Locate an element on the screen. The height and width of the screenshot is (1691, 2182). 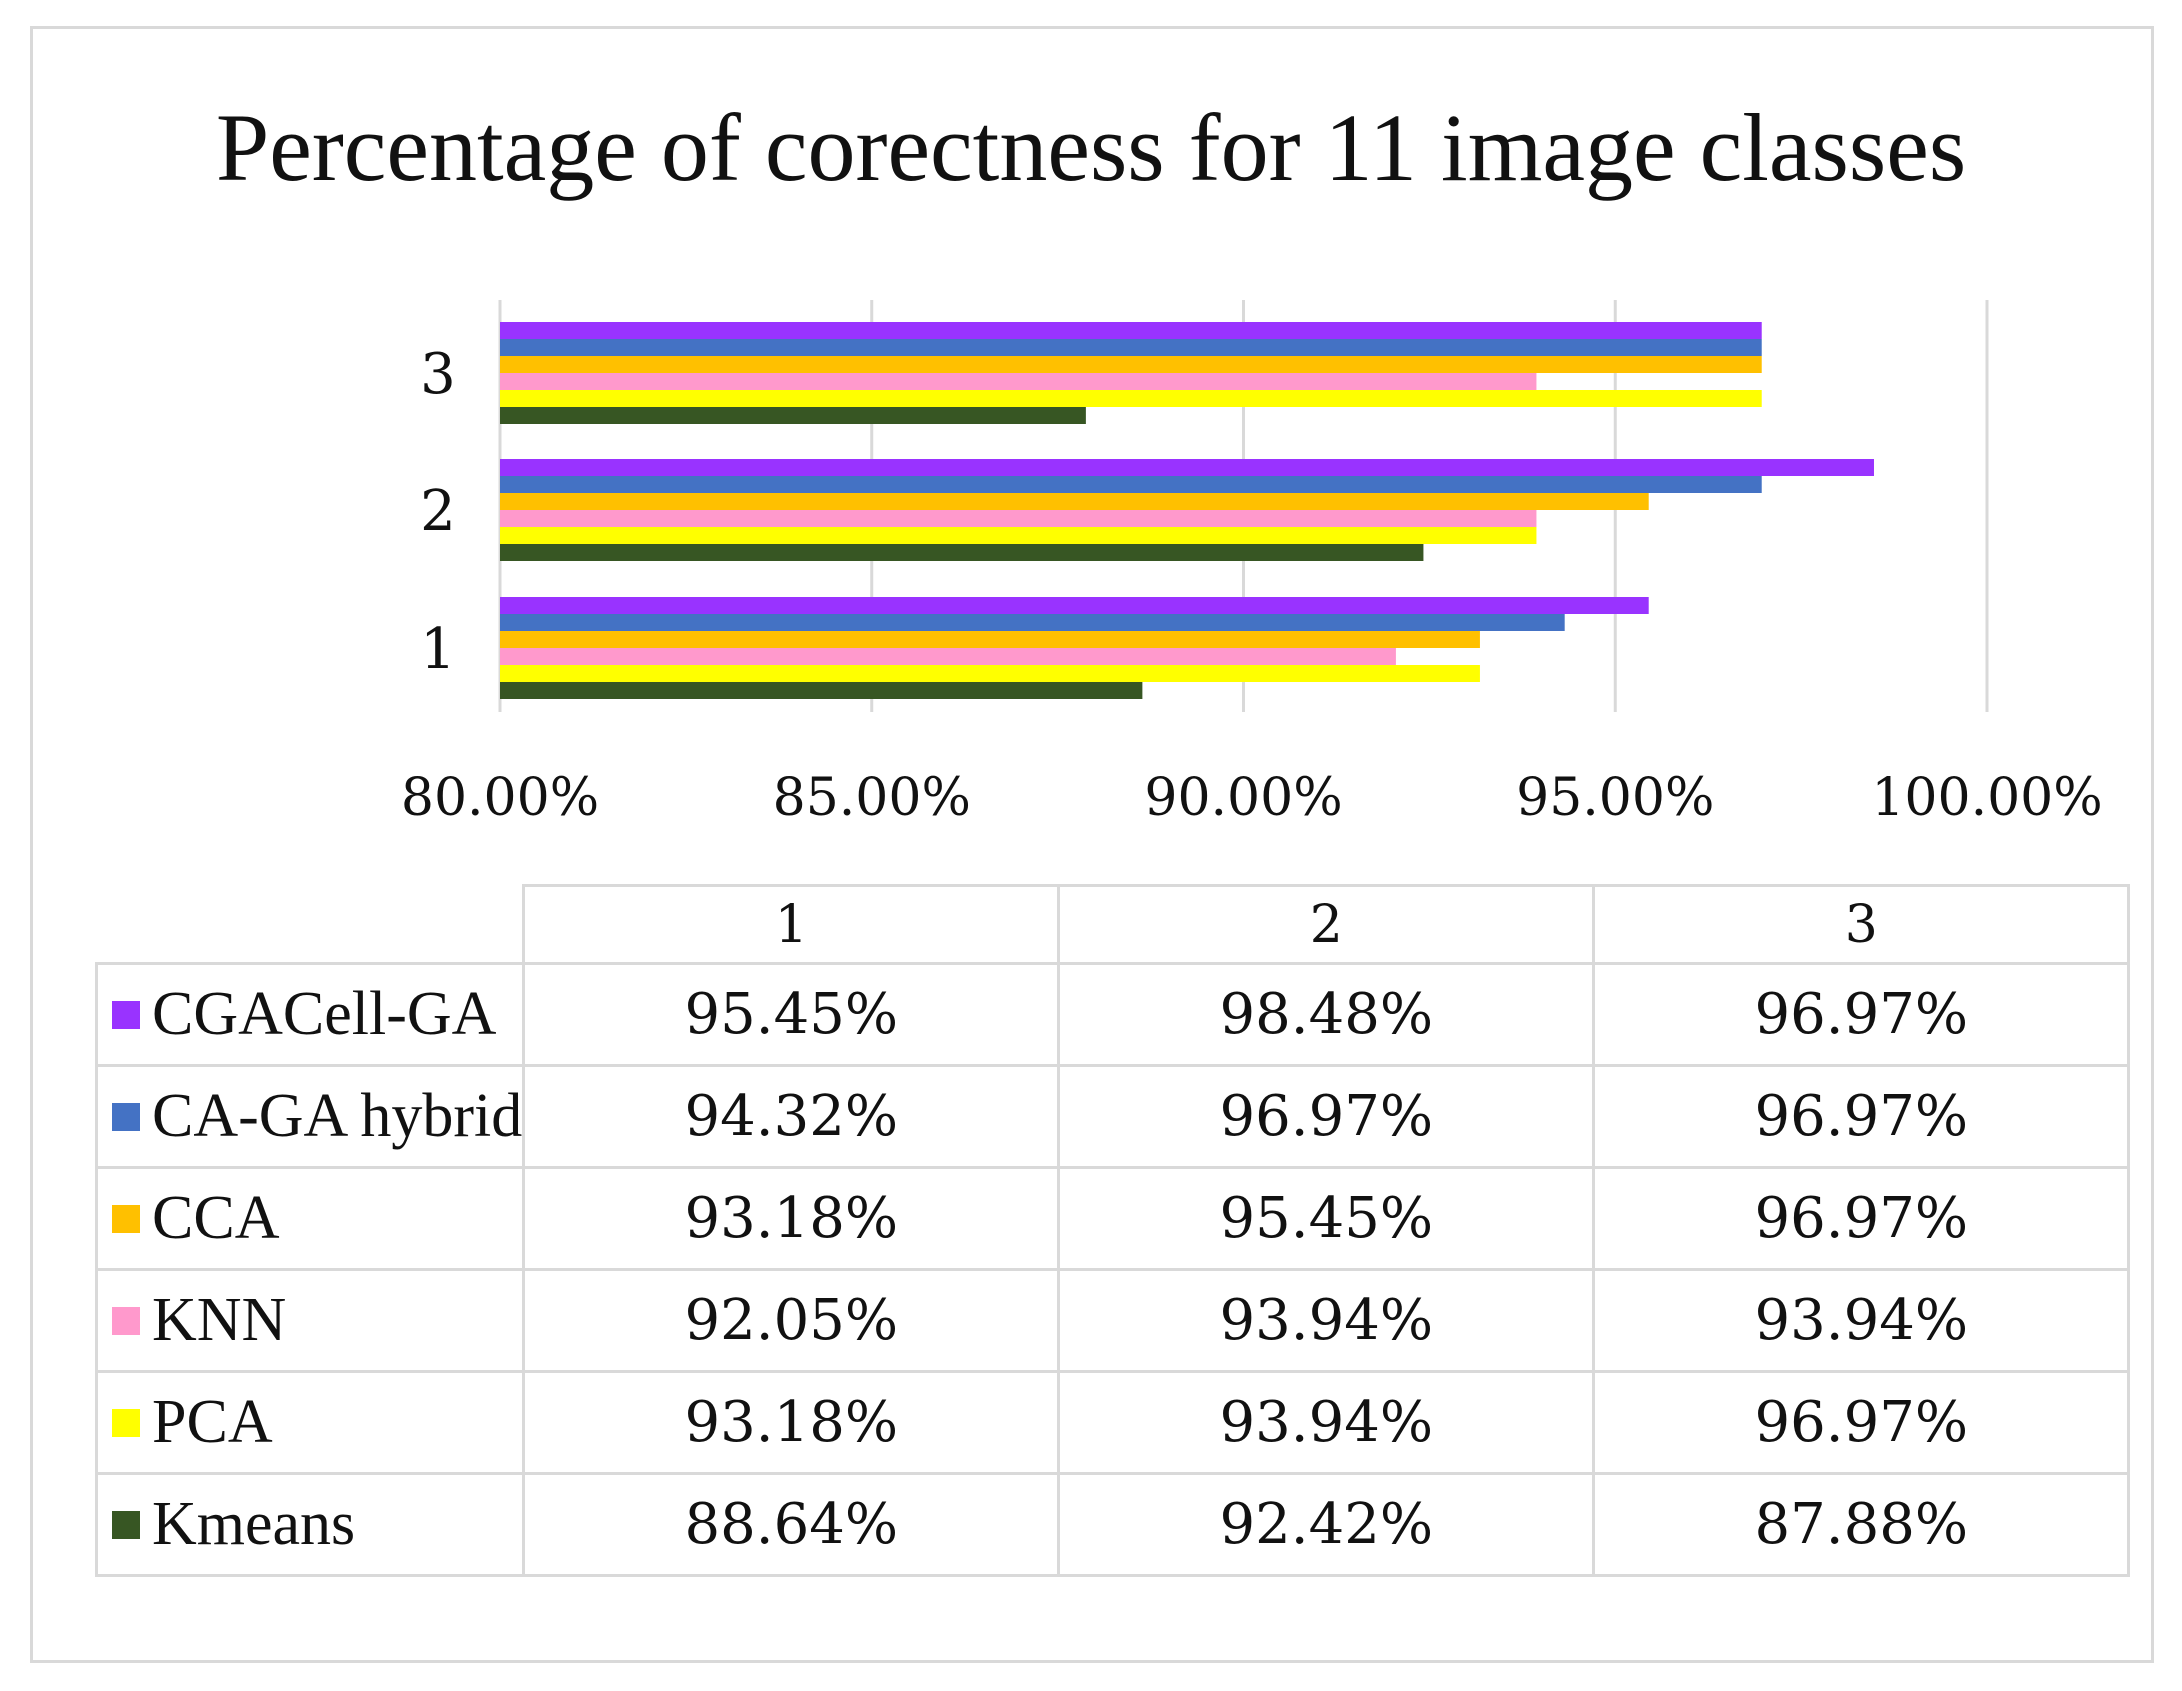
legend-entry: KNN is located at coordinates (310, 1320).